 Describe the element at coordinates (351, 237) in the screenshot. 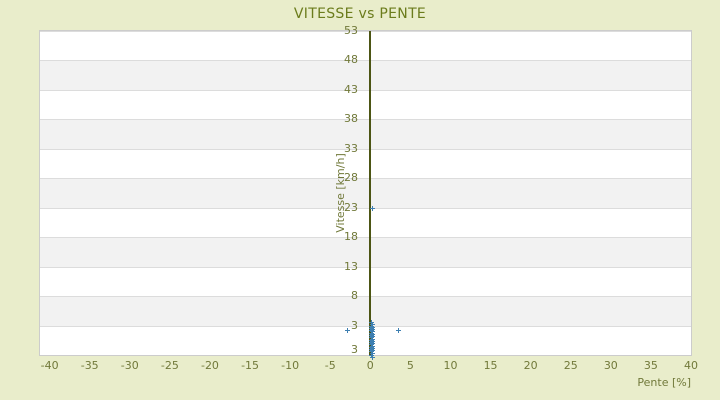

I see `y-tick-label: 18` at that location.